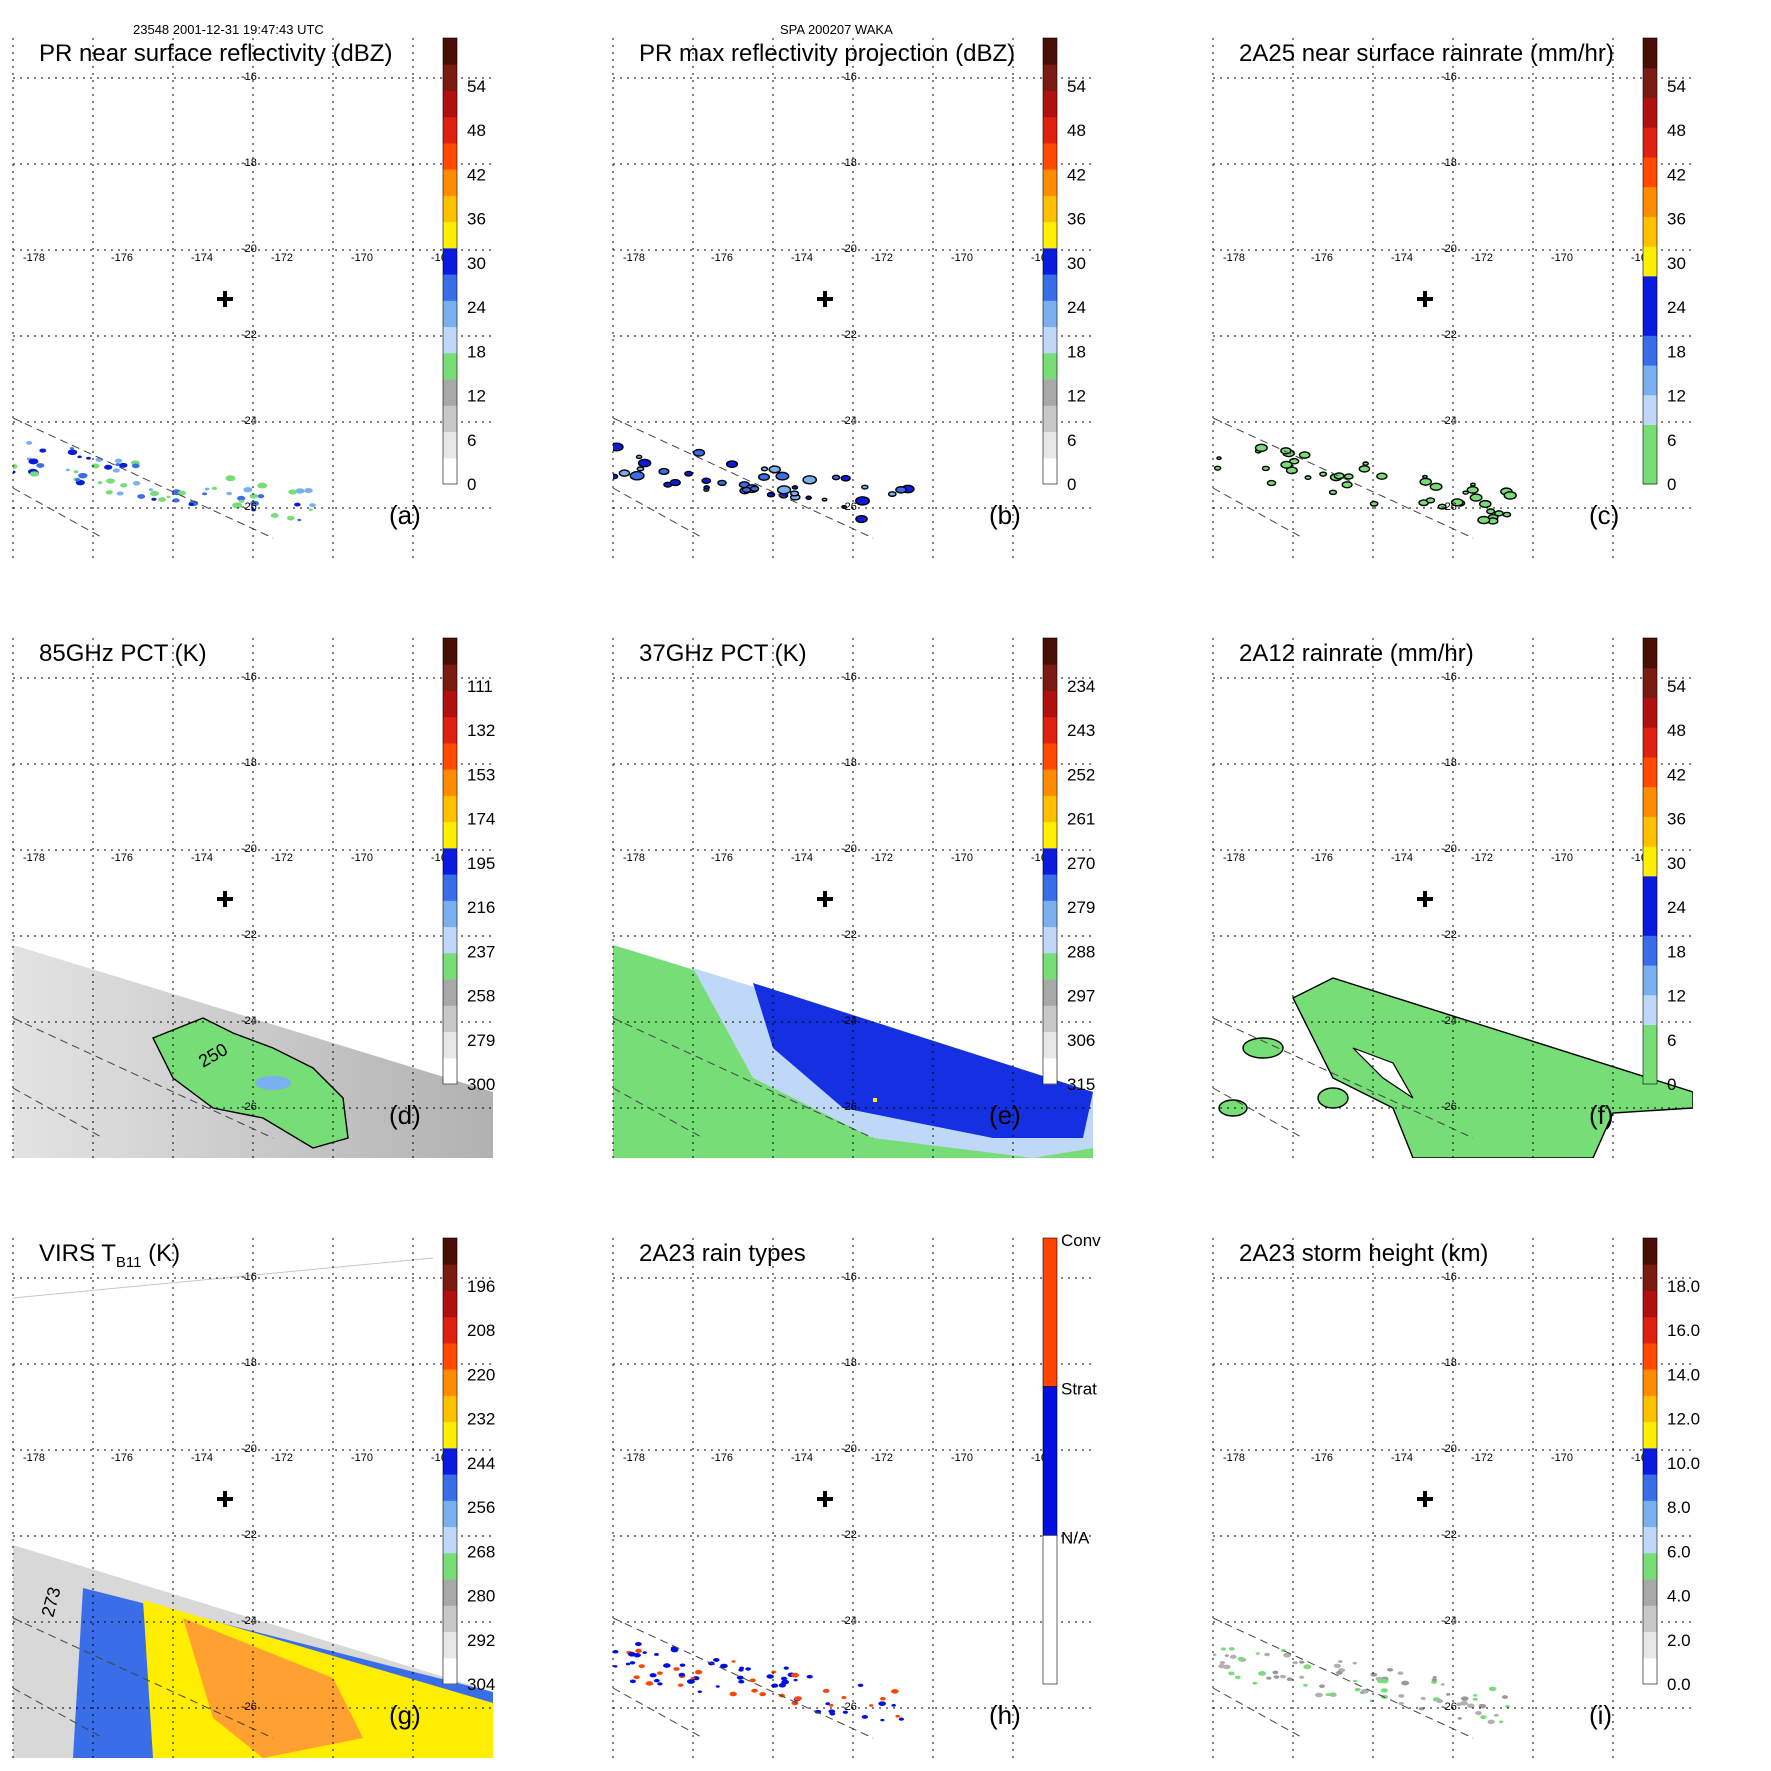  I want to click on header-storm-id: SPA 200207 WAKA, so click(836, 29).